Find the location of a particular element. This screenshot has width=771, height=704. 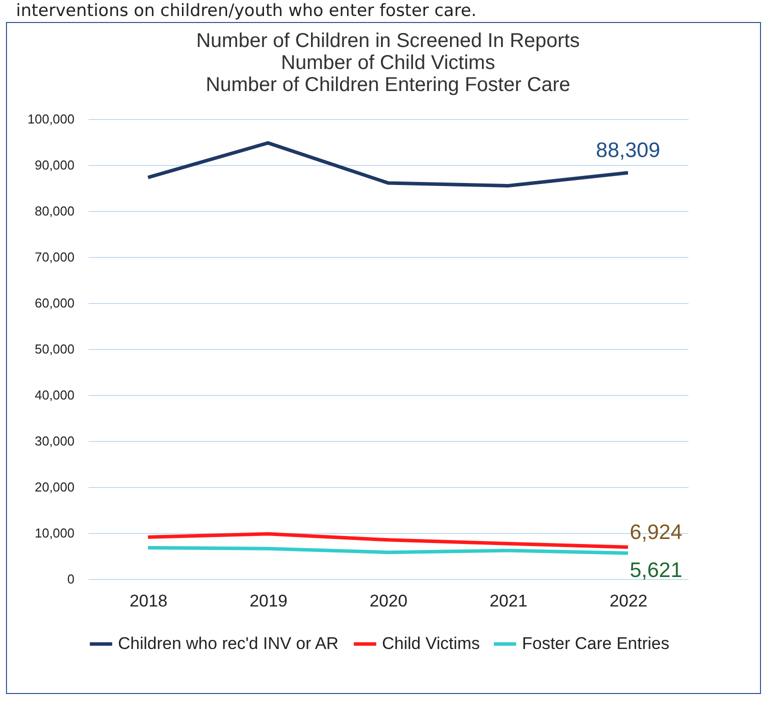

y-tick-label: 50,000 is located at coordinates (54, 349).